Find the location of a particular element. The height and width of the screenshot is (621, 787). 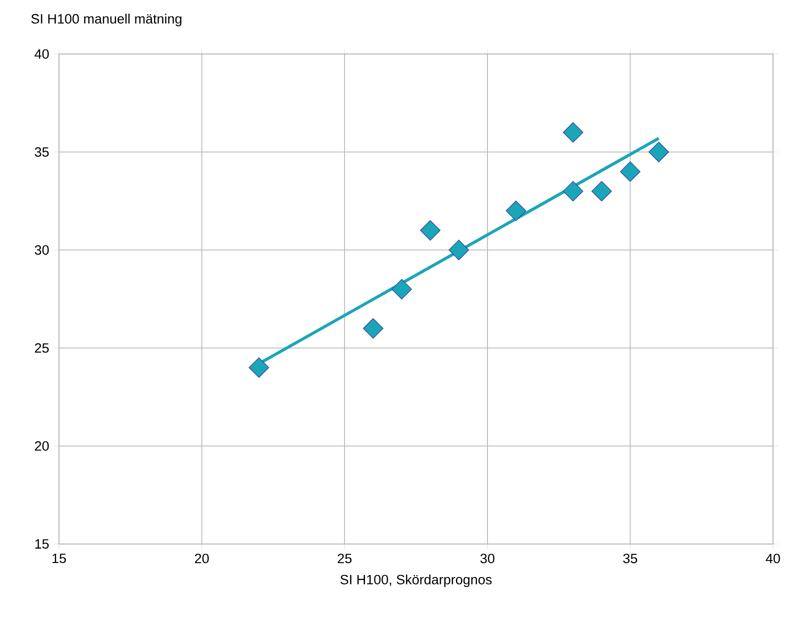

x-tick-label: 35 is located at coordinates (630, 559).